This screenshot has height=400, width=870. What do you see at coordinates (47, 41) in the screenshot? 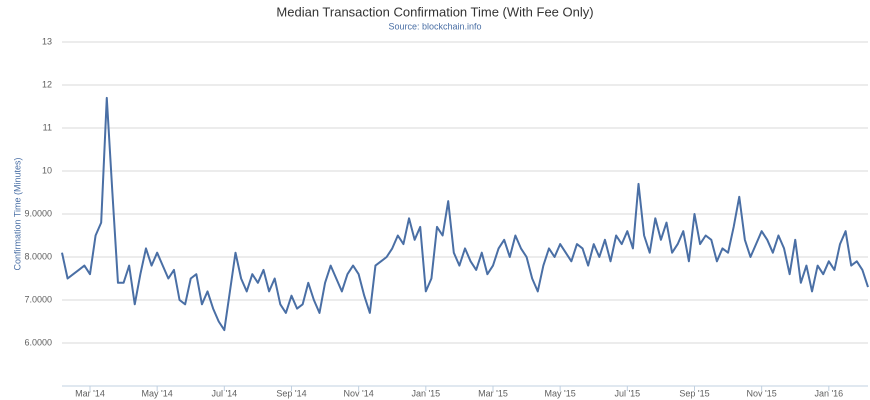
I see `y-tick-label: 13` at bounding box center [47, 41].